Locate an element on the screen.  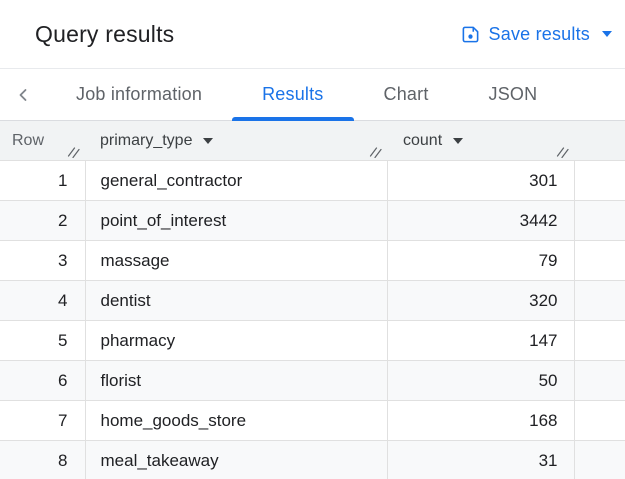
tab-label: JSON is located at coordinates (513, 94).